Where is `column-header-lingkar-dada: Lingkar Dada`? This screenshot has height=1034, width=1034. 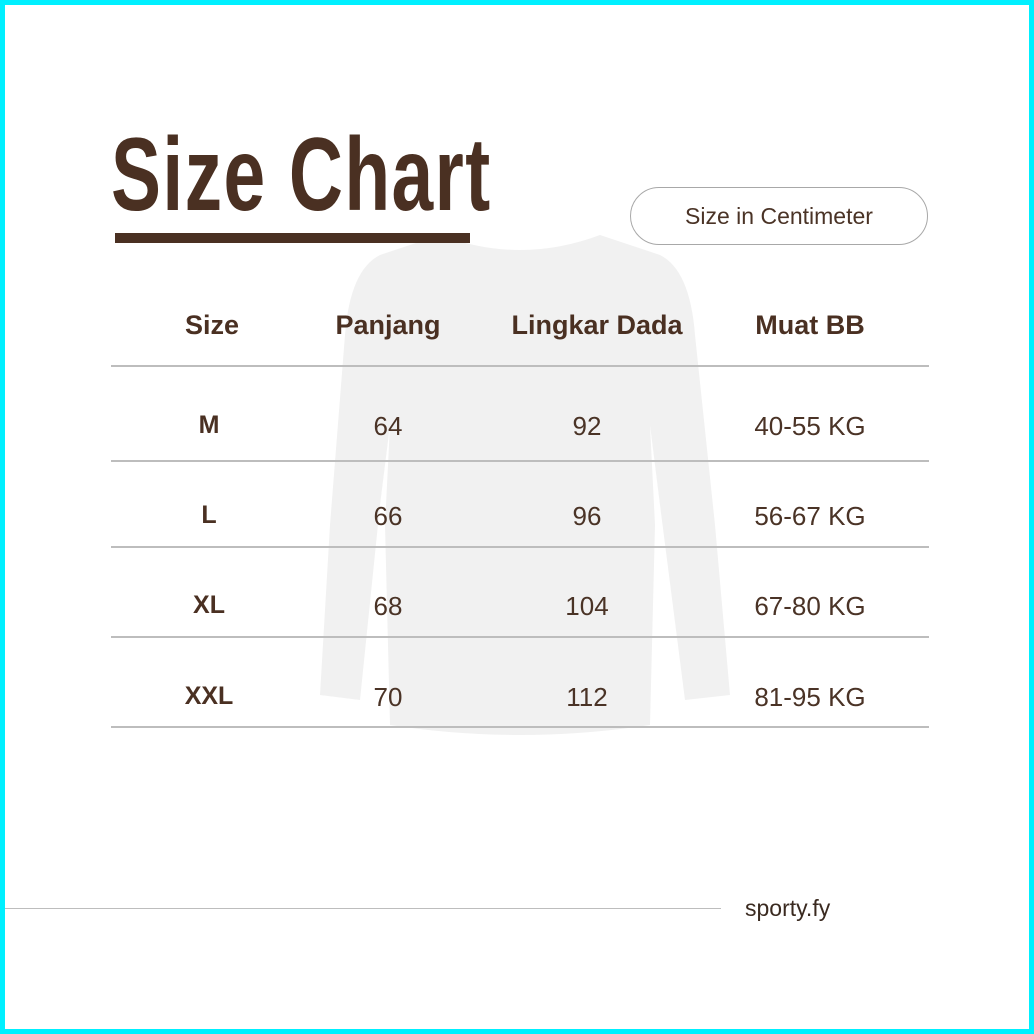
column-header-lingkar-dada: Lingkar Dada is located at coordinates (597, 325).